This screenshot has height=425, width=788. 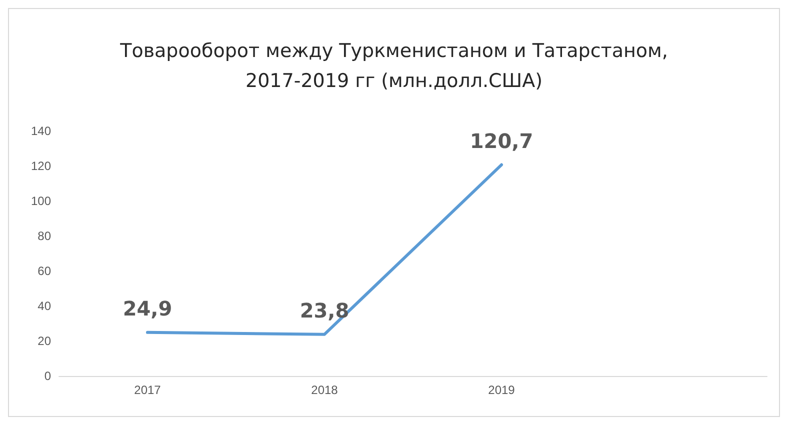 I want to click on y-tick-label: 80, so click(x=45, y=236).